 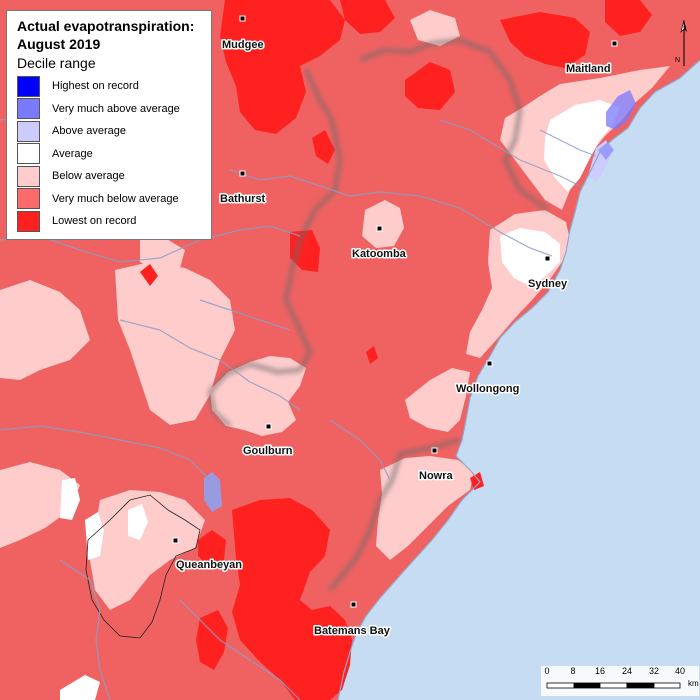 I want to click on legend-item-label: Lowest on record, so click(x=94, y=221).